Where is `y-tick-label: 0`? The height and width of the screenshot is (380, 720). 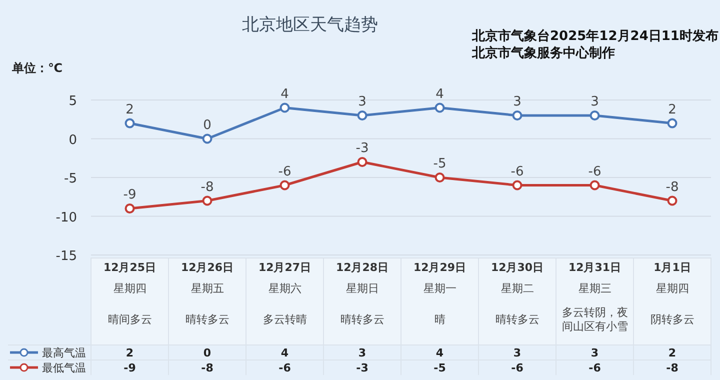 y-tick-label: 0 is located at coordinates (72, 140).